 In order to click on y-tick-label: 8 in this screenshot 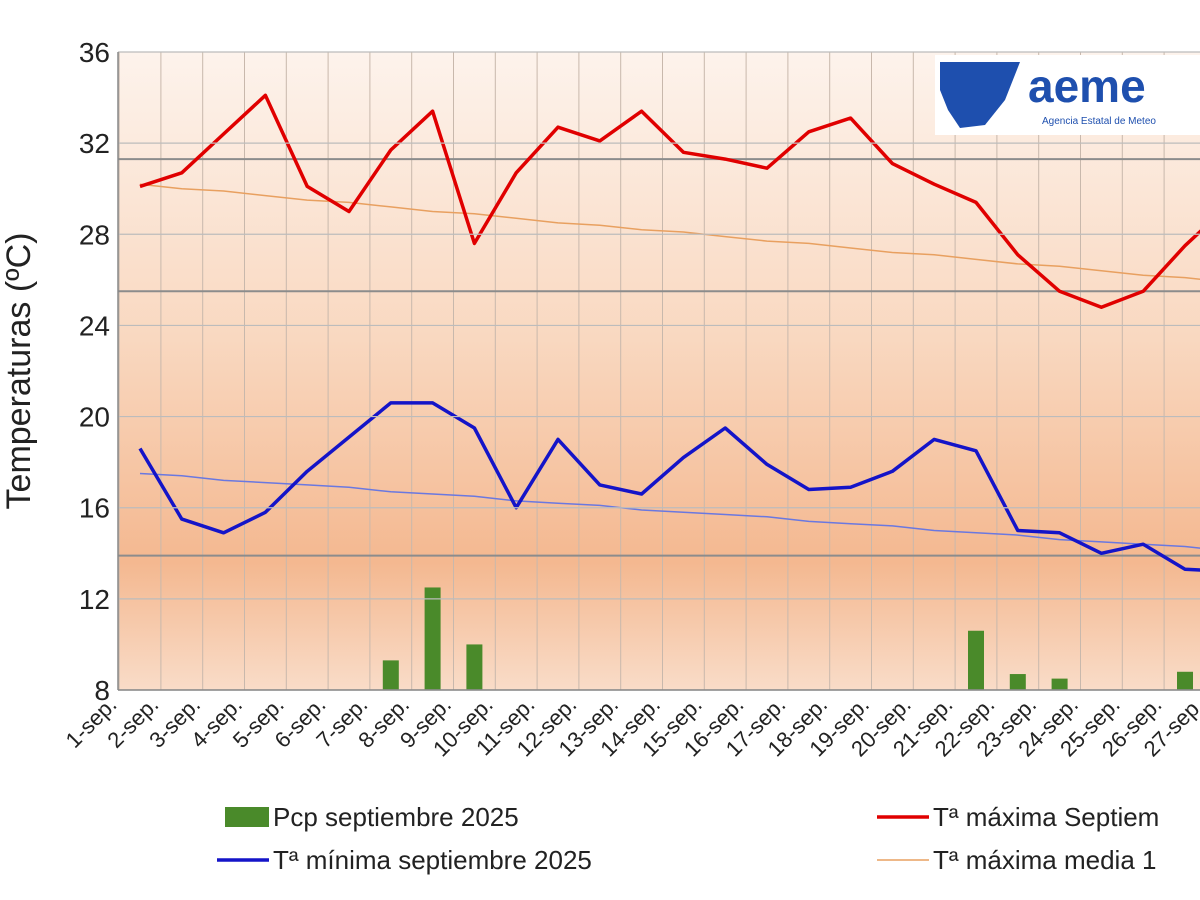, I will do `click(102, 690)`.